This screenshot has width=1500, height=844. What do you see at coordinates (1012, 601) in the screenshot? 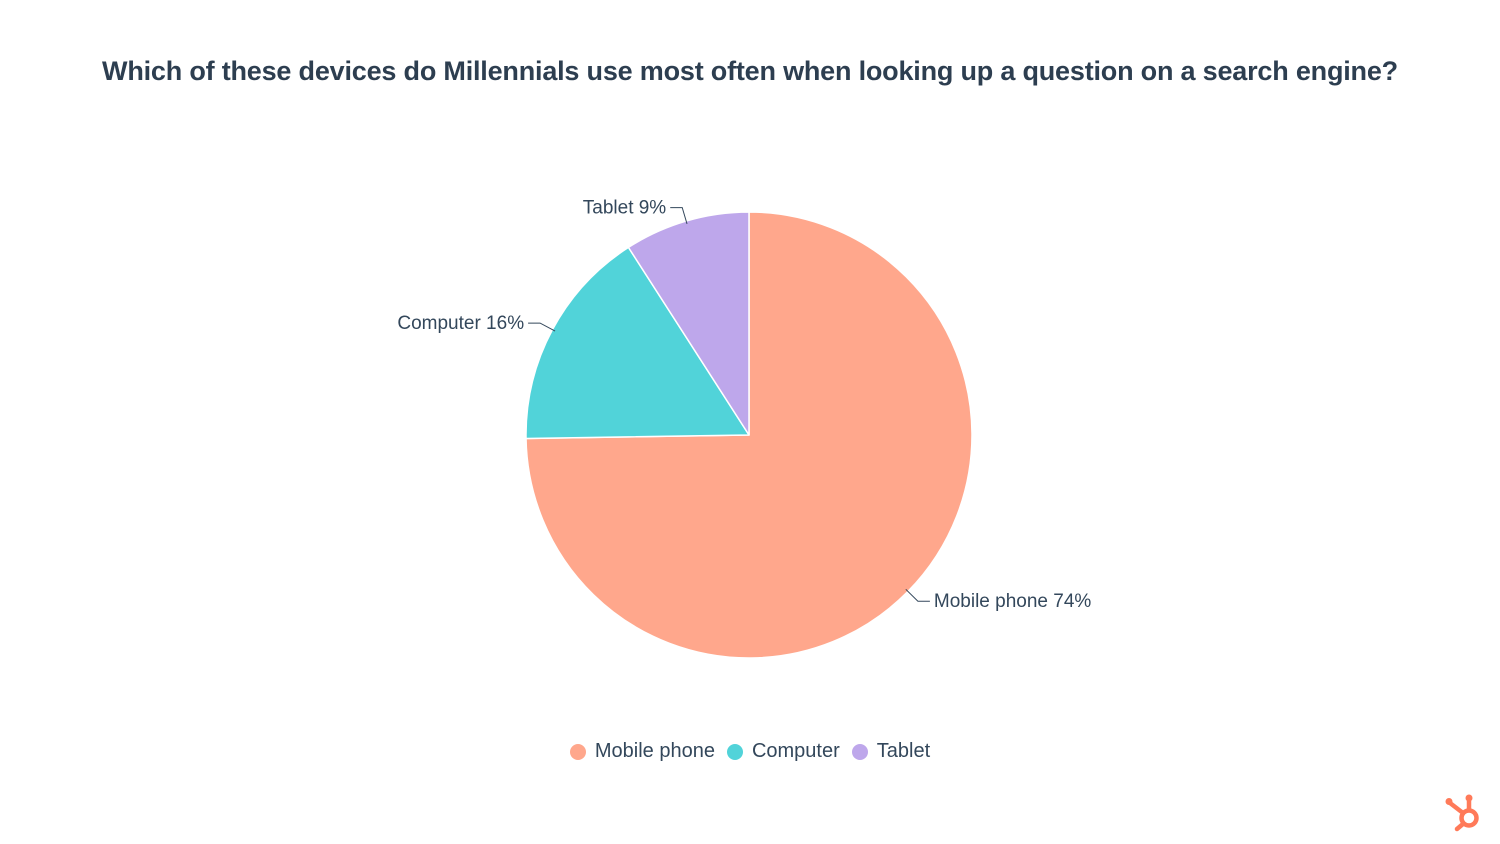
I see `data-label-mobile-phone: Mobile phone 74%` at bounding box center [1012, 601].